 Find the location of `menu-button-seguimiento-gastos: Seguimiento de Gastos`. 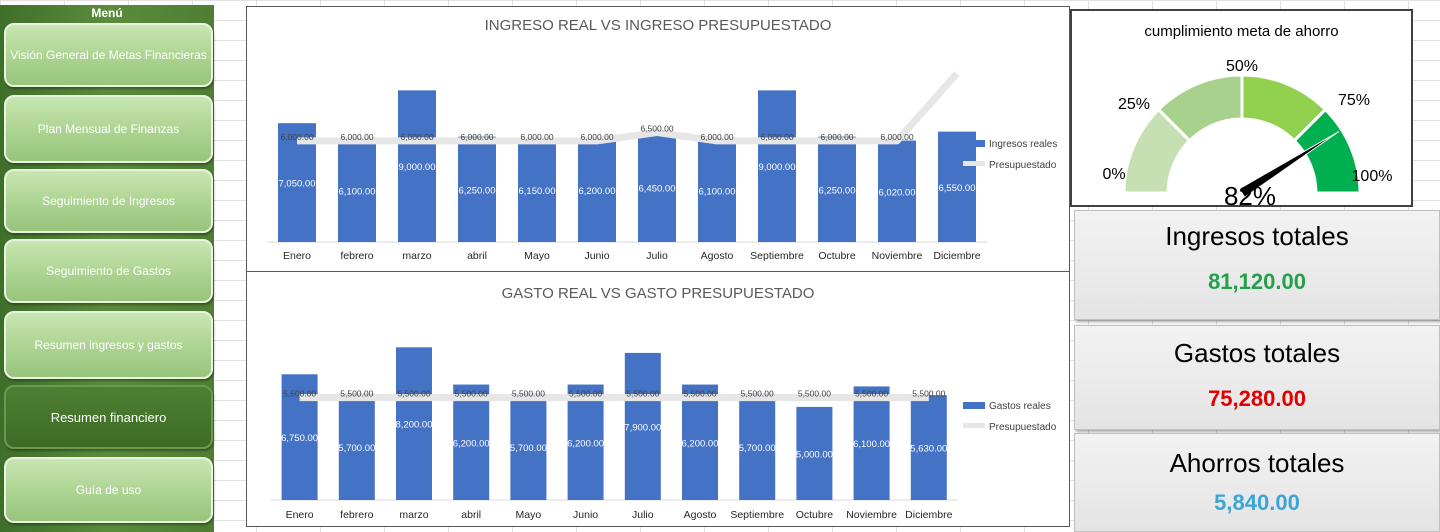

menu-button-seguimiento-gastos: Seguimiento de Gastos is located at coordinates (108, 271).